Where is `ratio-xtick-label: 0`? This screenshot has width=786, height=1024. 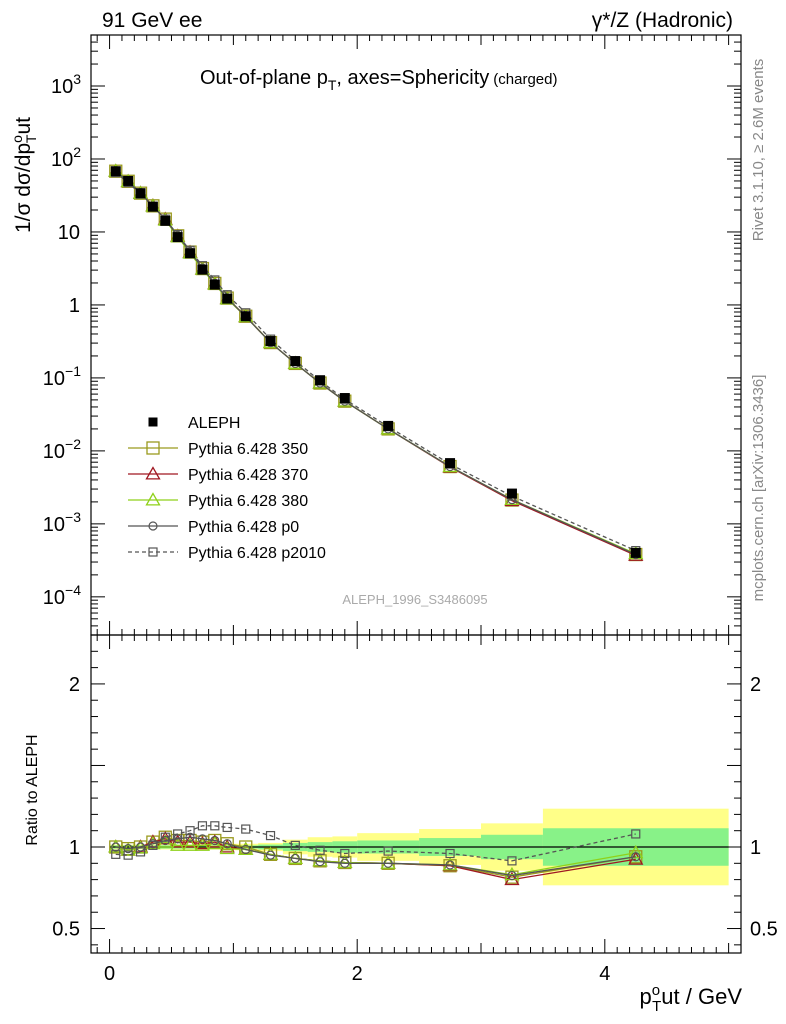
ratio-xtick-label: 0 is located at coordinates (109, 974).